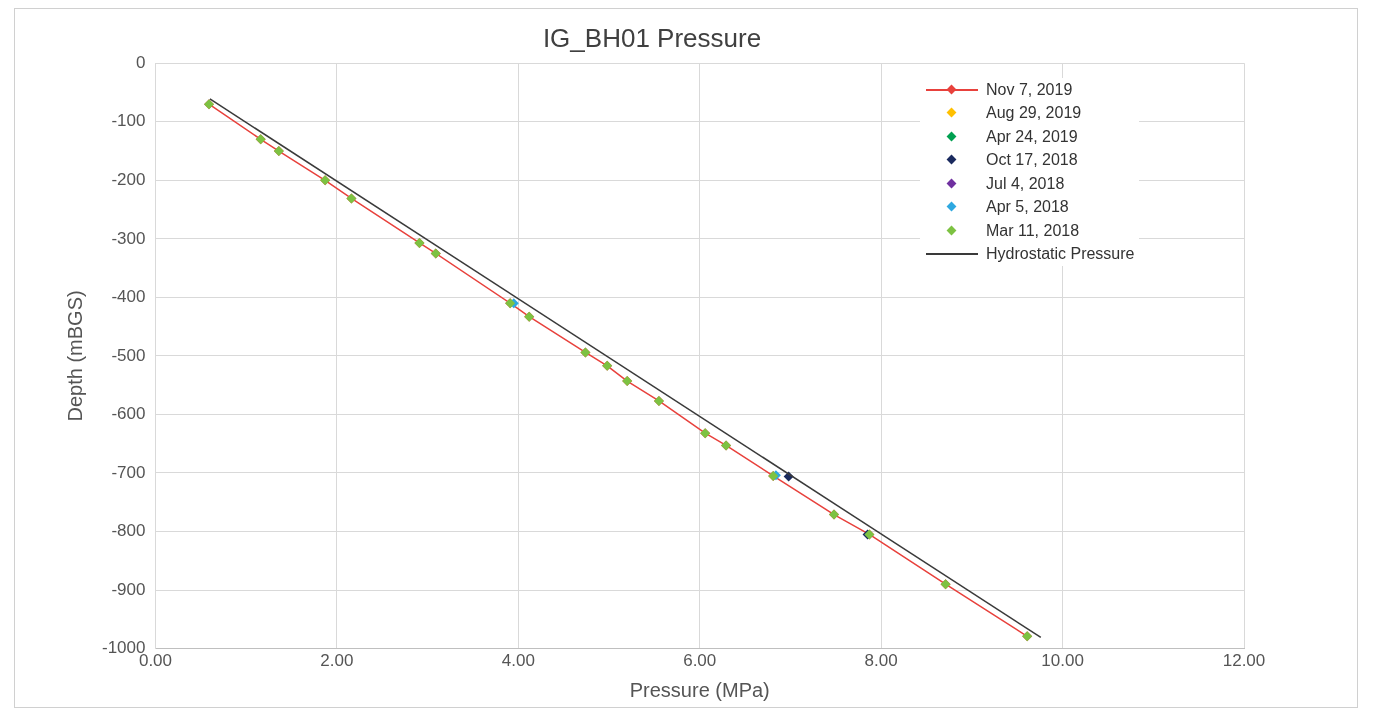  I want to click on legend-label: Nov 7, 2019, so click(1029, 89).